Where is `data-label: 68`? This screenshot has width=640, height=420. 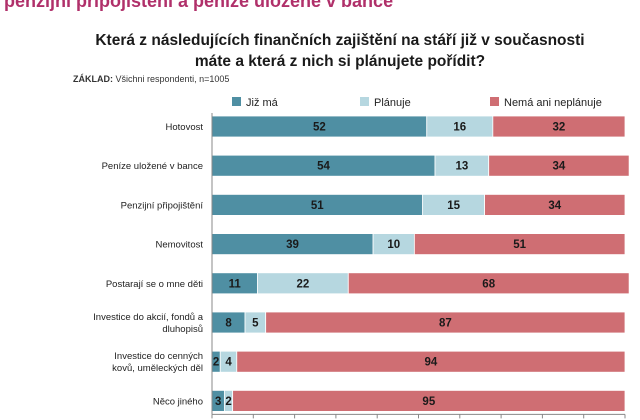
data-label: 68 is located at coordinates (488, 284).